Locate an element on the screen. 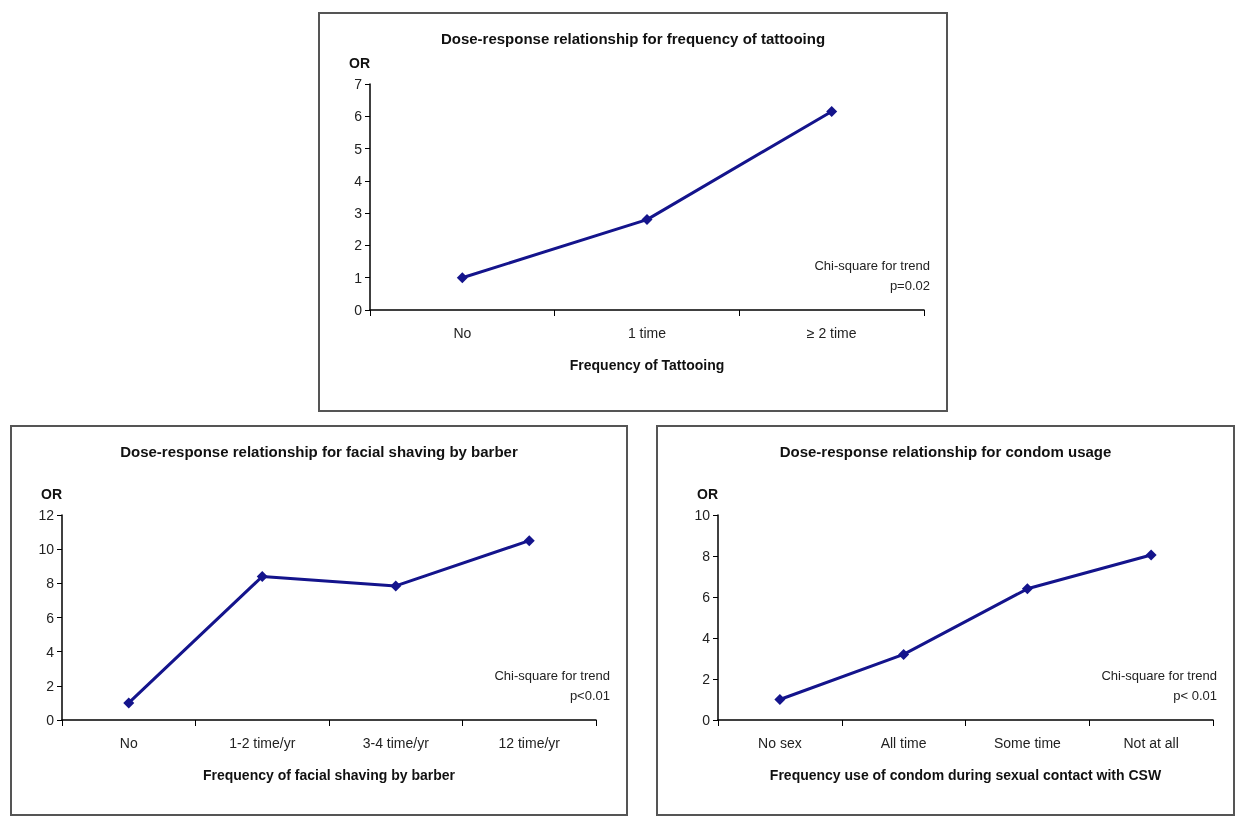  annotation: p<0.01 is located at coordinates (589, 695).